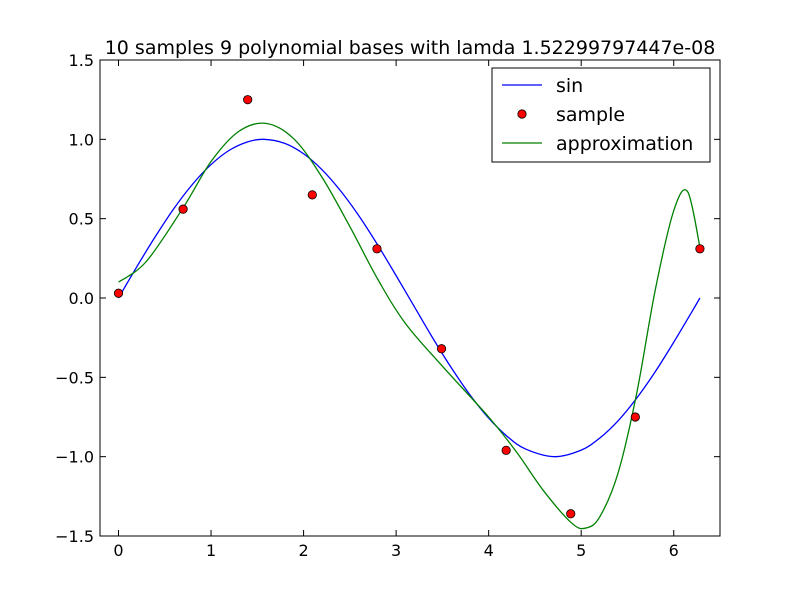  I want to click on y-tick-label: −1.5, so click(74, 536).